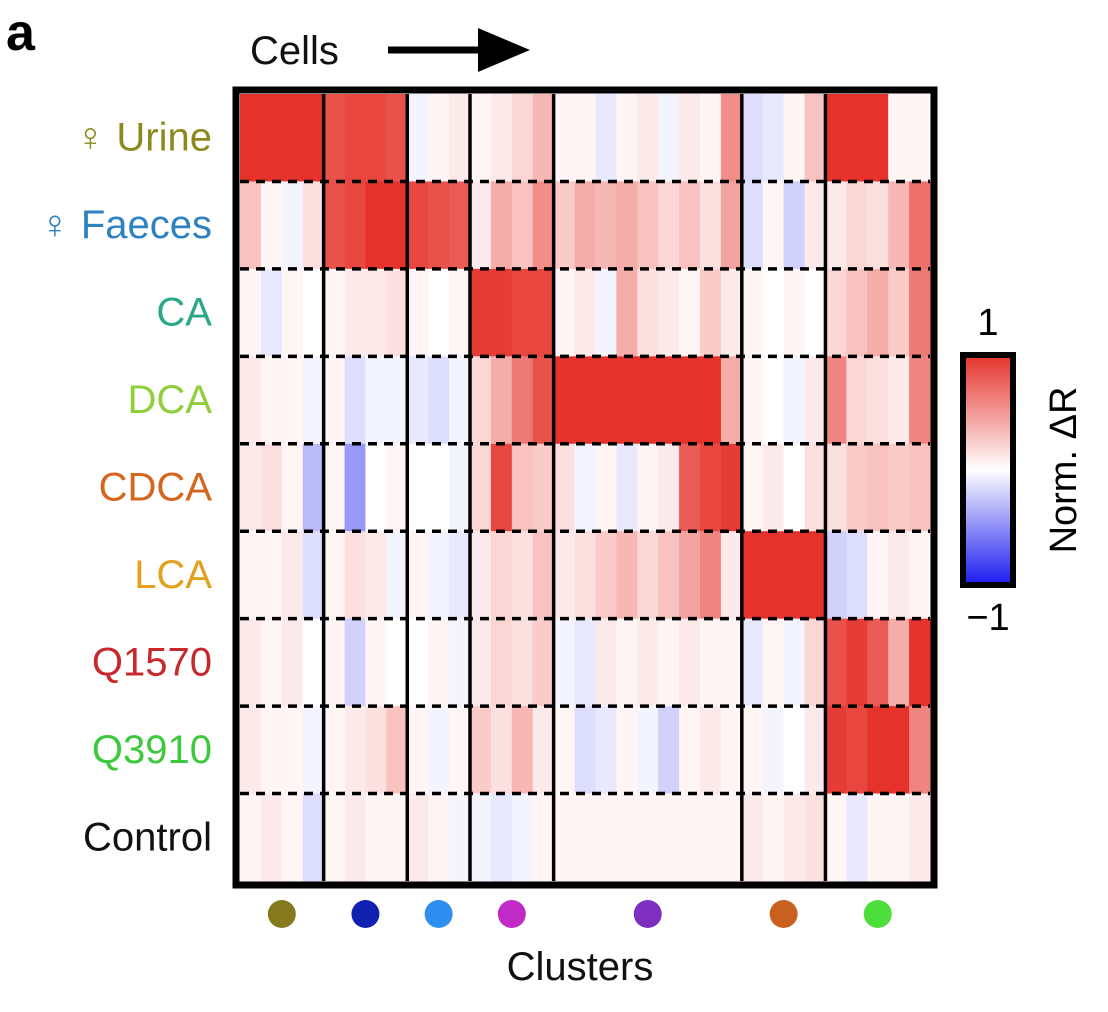 Image resolution: width=1108 pixels, height=1012 pixels. I want to click on row-label: CA, so click(184, 313).